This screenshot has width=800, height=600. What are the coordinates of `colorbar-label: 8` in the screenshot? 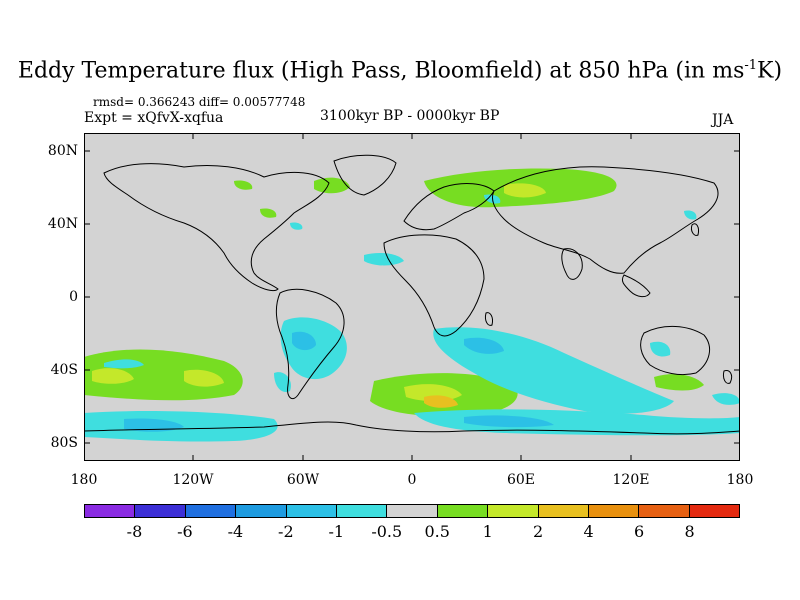 It's located at (689, 531).